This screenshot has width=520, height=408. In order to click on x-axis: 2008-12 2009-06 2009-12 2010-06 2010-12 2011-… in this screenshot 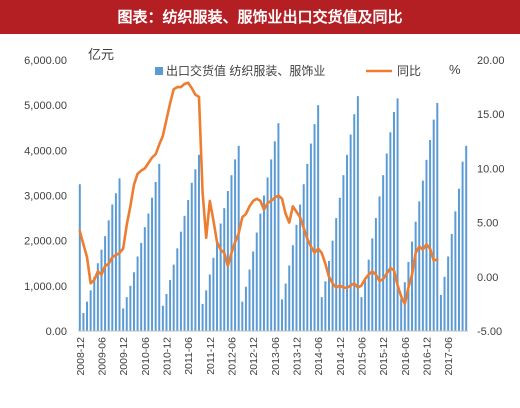, I will do `click(271, 353)`.